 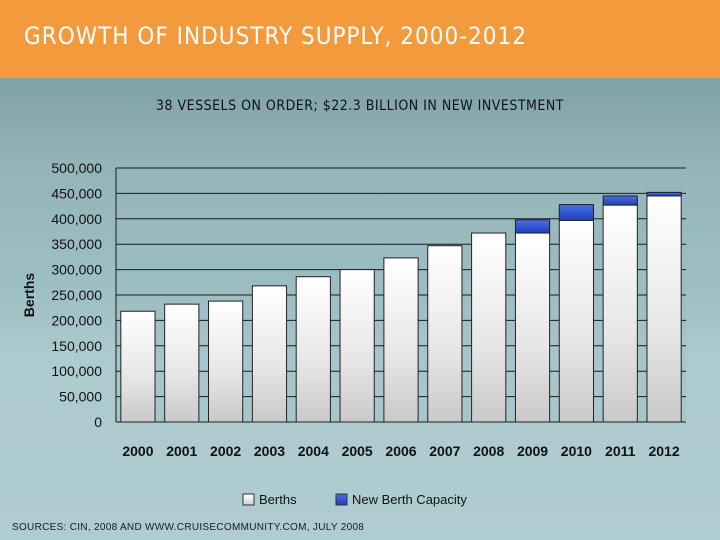 What do you see at coordinates (76, 295) in the screenshot?
I see `y-tick-label: 250,000` at bounding box center [76, 295].